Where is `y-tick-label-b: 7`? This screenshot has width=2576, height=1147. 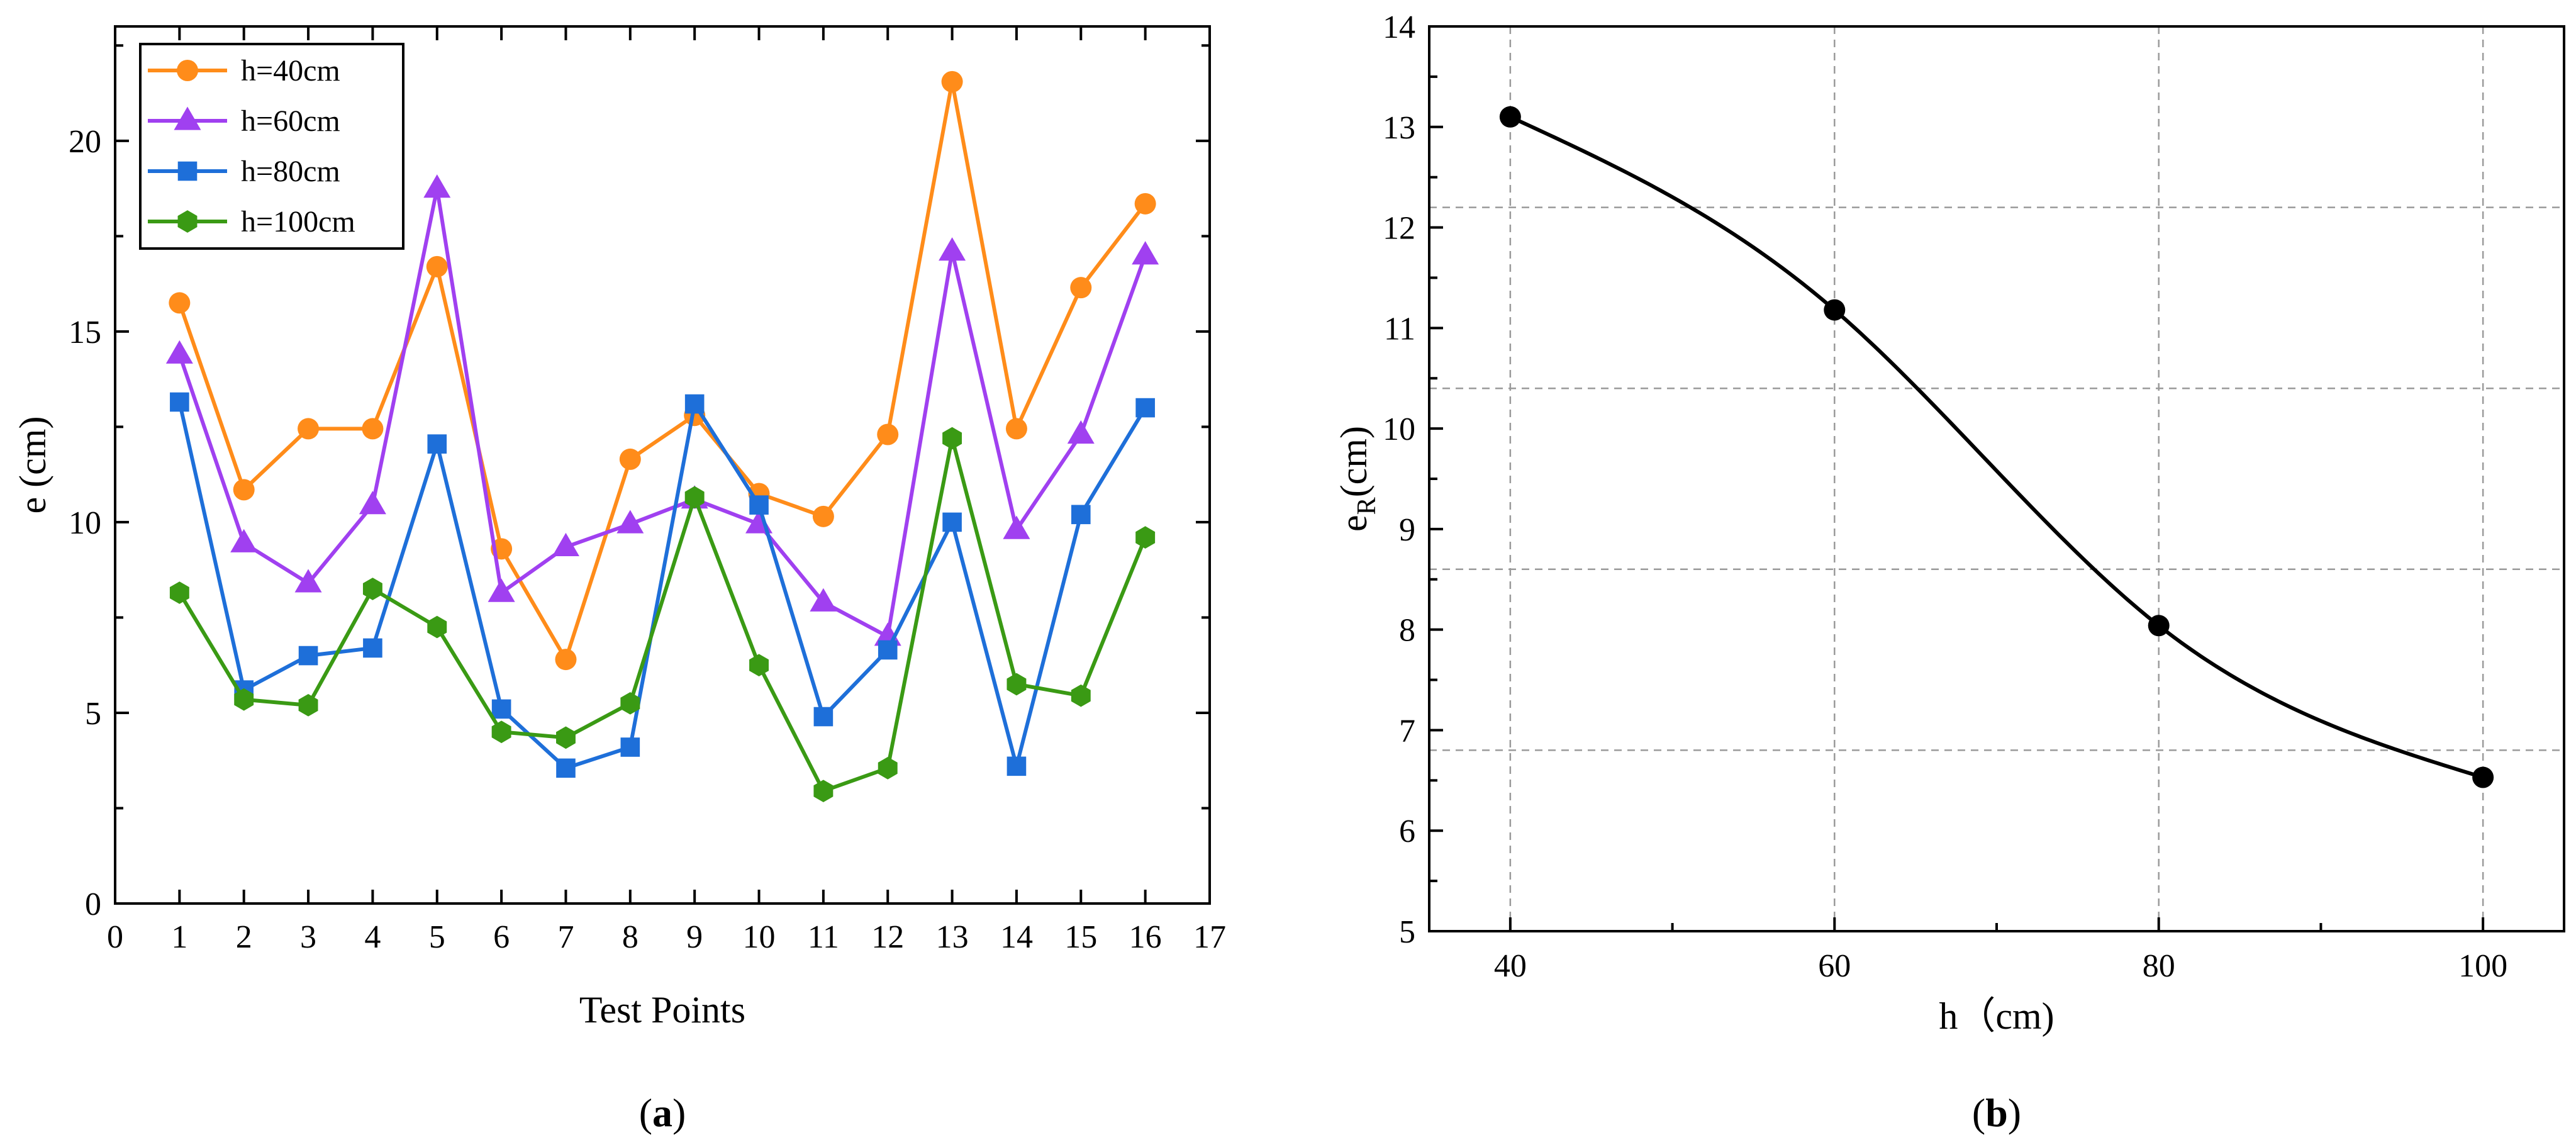 y-tick-label-b: 7 is located at coordinates (1407, 731).